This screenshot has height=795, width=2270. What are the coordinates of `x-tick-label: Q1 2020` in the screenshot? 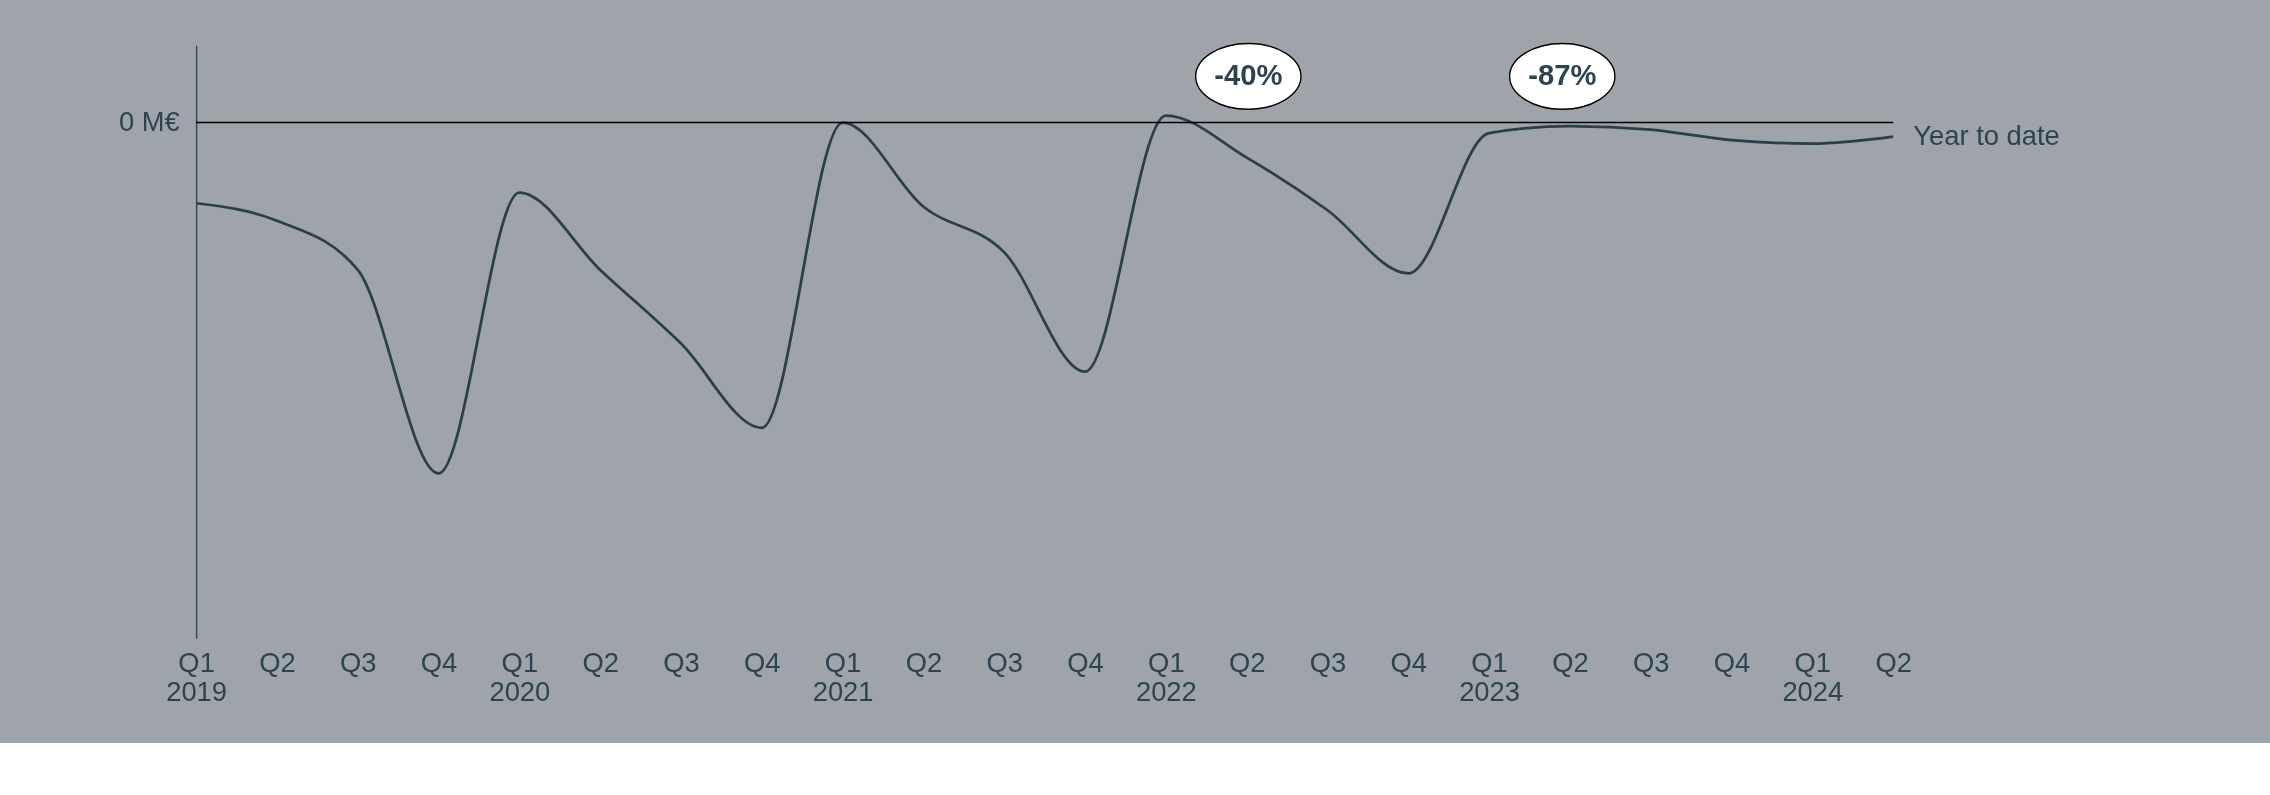 It's located at (520, 676).